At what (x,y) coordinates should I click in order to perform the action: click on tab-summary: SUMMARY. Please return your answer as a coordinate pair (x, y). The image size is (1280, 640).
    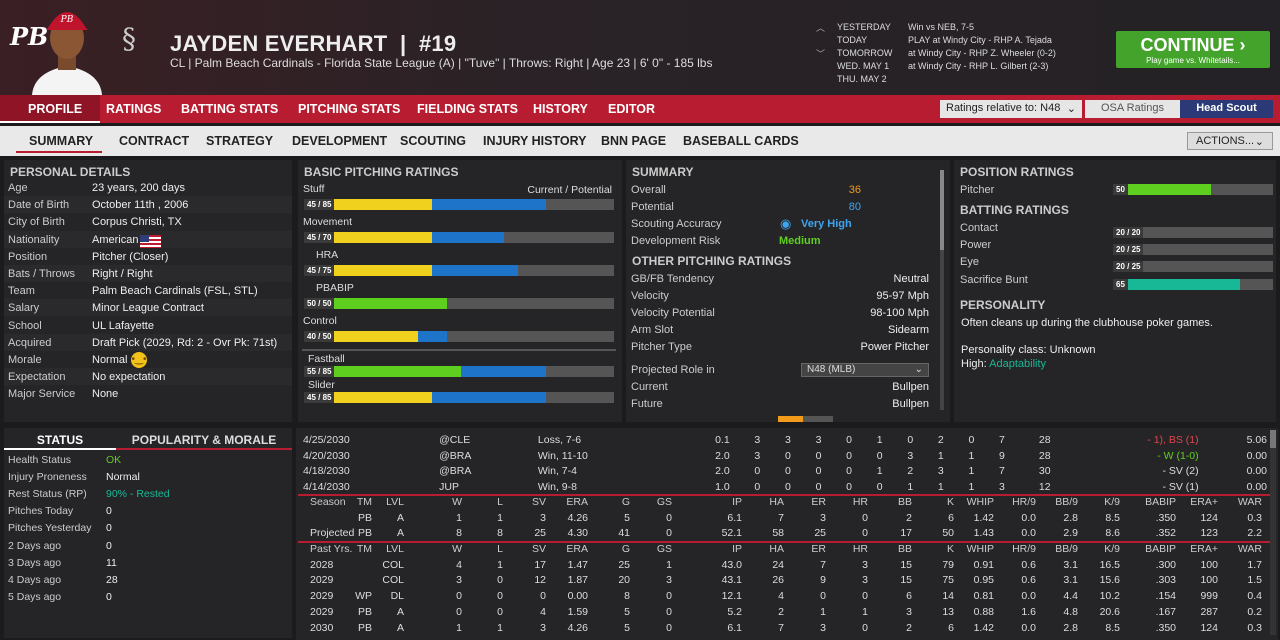
    Looking at the image, I should click on (61, 141).